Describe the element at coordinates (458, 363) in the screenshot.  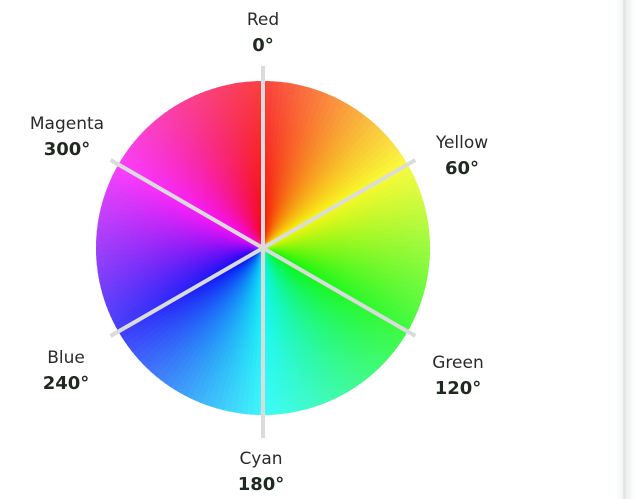
I see `hue-name-green: Green` at that location.